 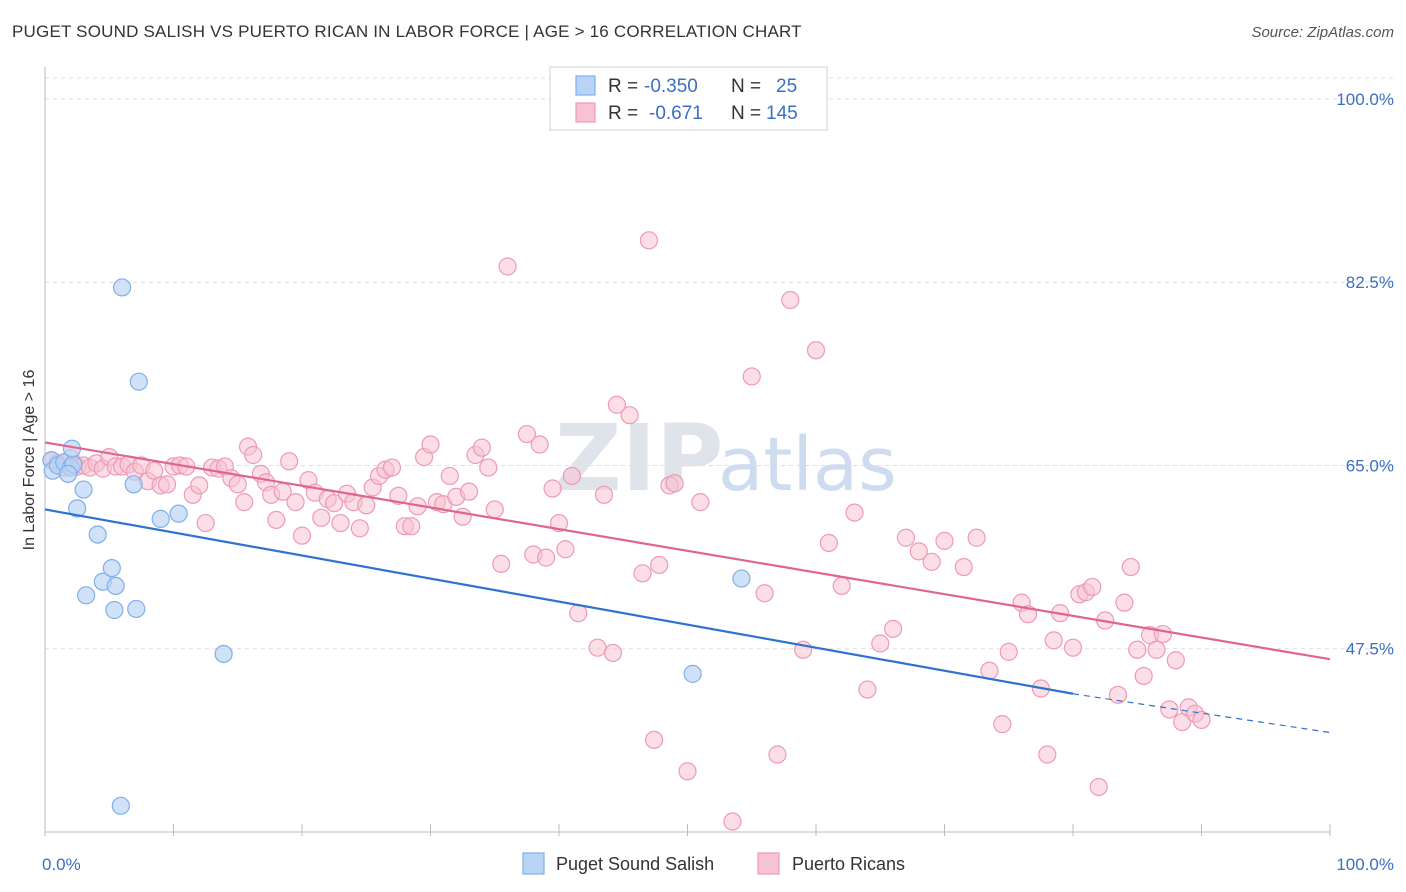 What do you see at coordinates (61, 864) in the screenshot?
I see `x-tick-label: 0.0%` at bounding box center [61, 864].